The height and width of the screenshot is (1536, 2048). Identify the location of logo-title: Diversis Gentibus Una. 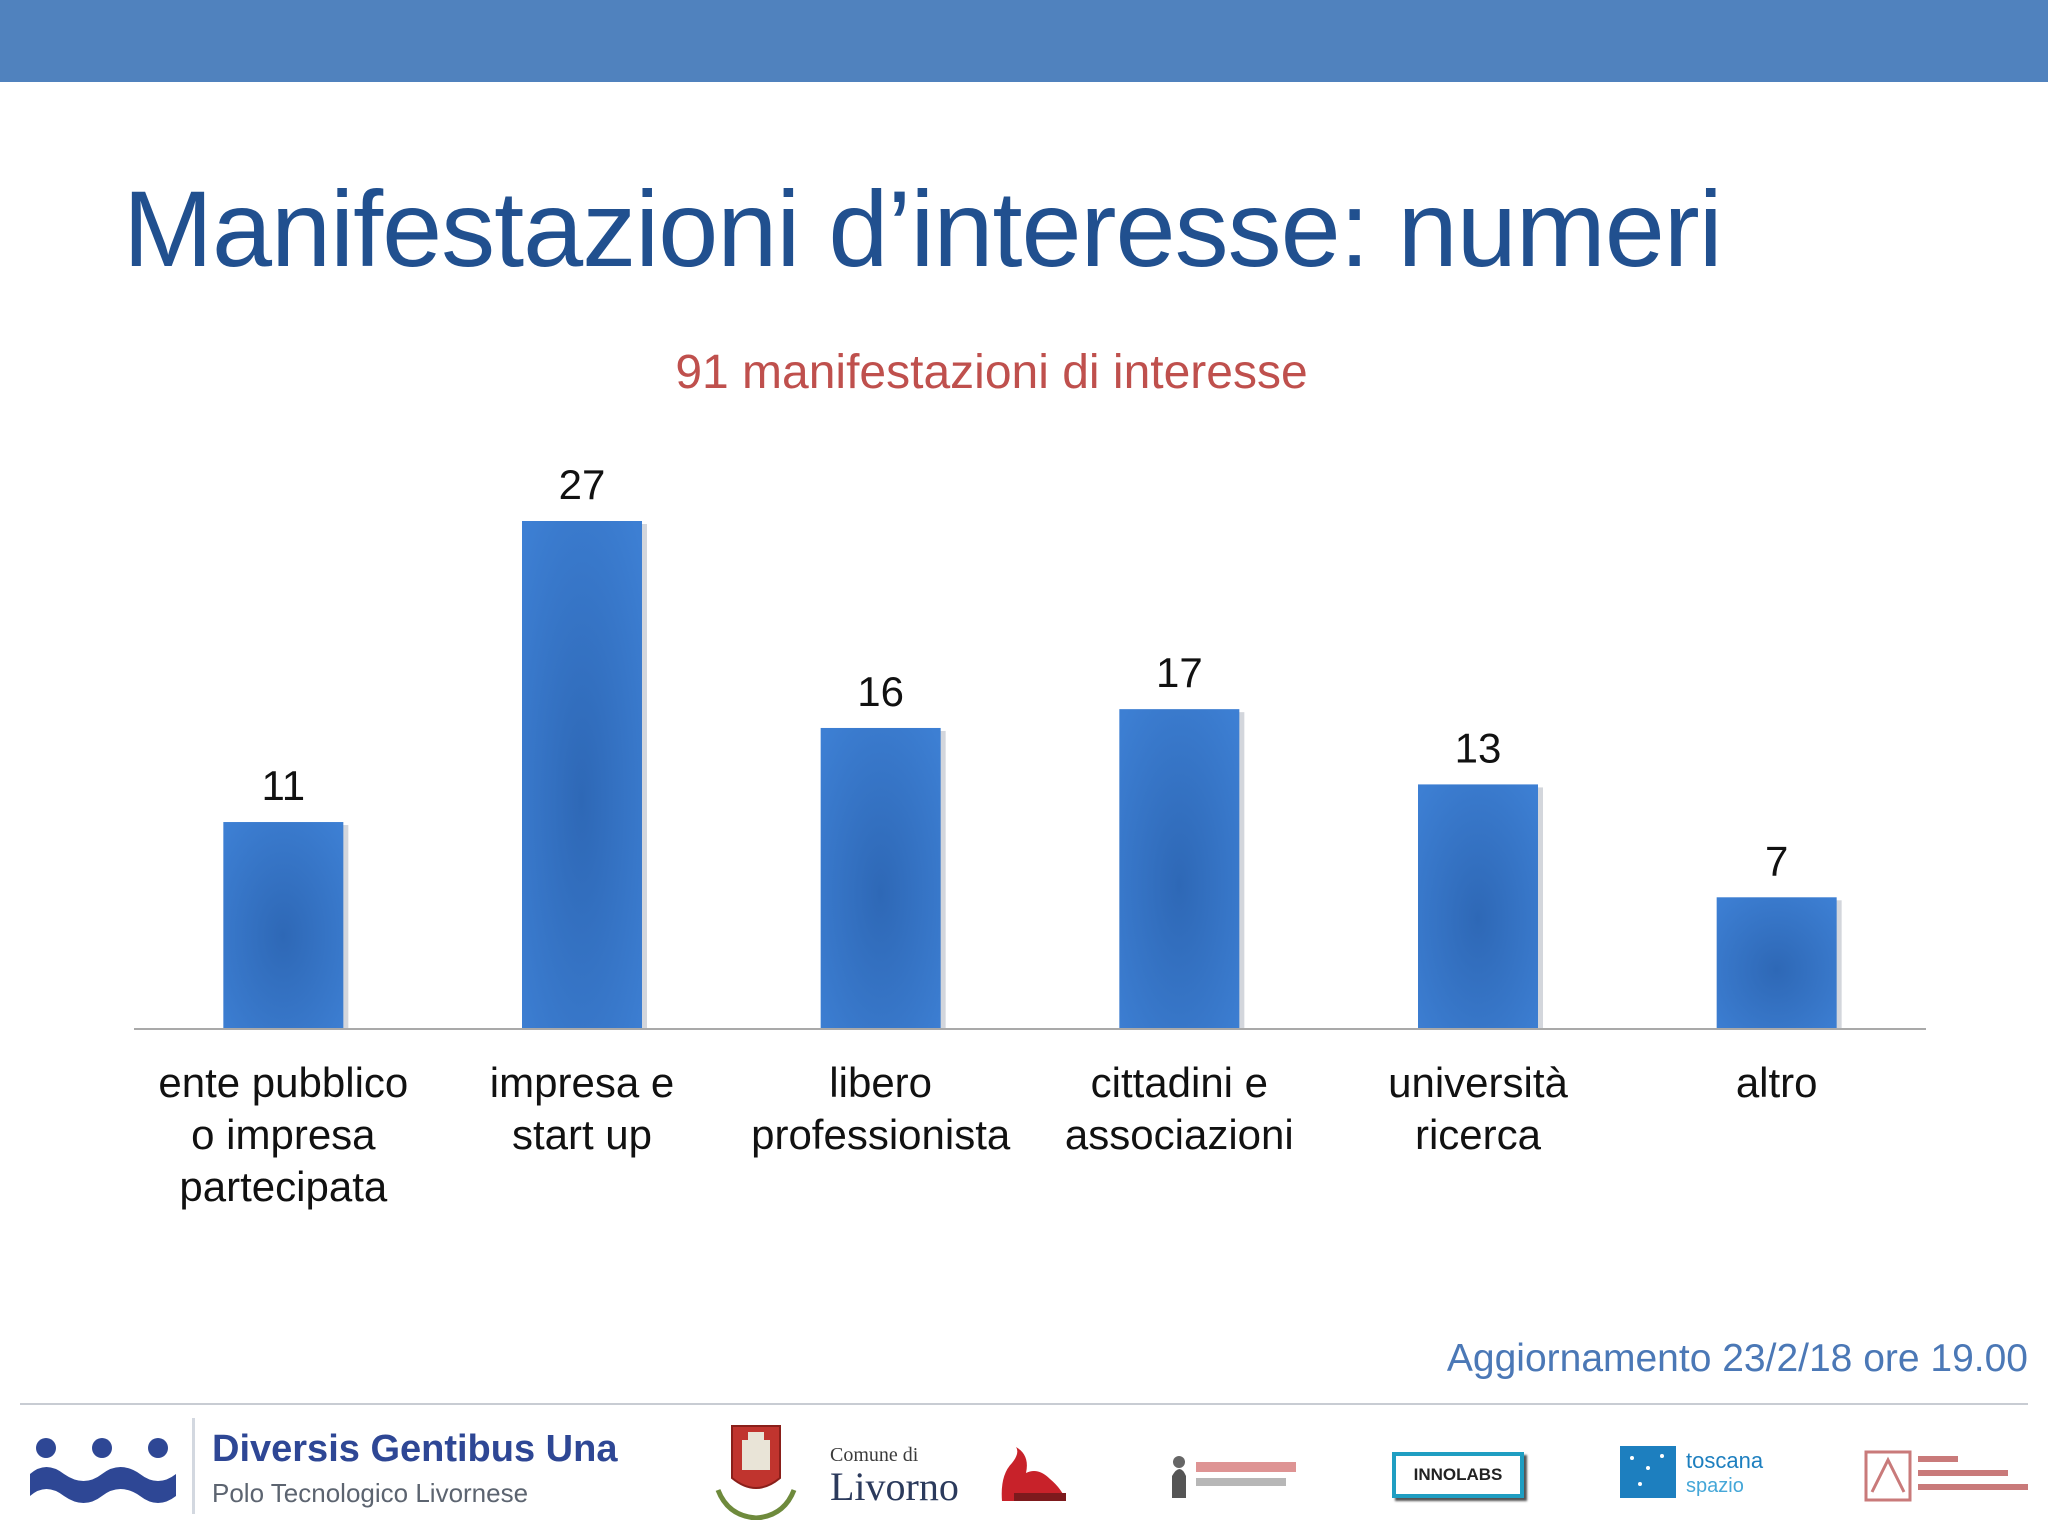
(415, 1449).